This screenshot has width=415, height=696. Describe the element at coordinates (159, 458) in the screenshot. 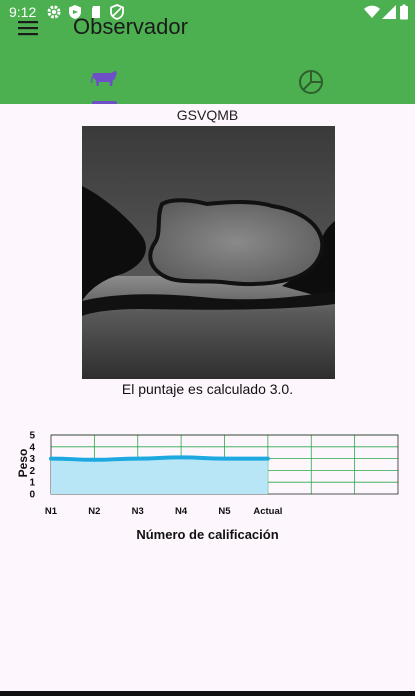

I see `chart-series-line` at that location.